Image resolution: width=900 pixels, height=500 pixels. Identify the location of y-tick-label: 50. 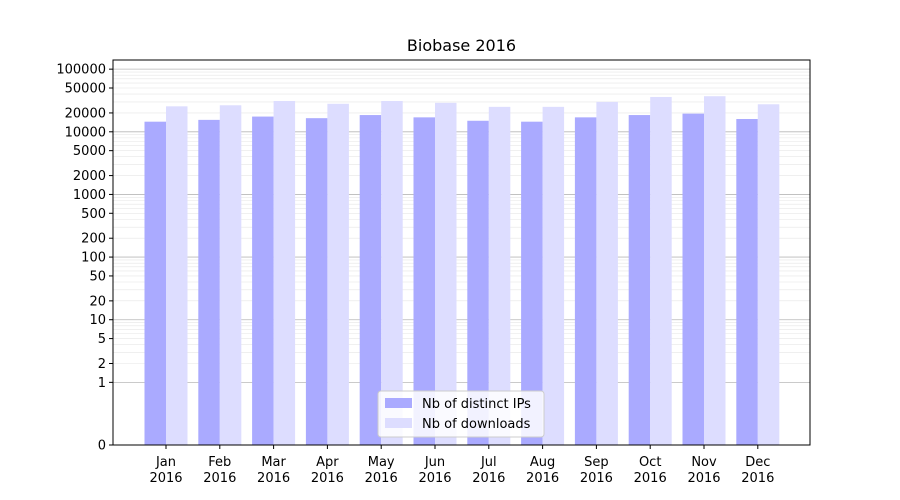
(97, 276).